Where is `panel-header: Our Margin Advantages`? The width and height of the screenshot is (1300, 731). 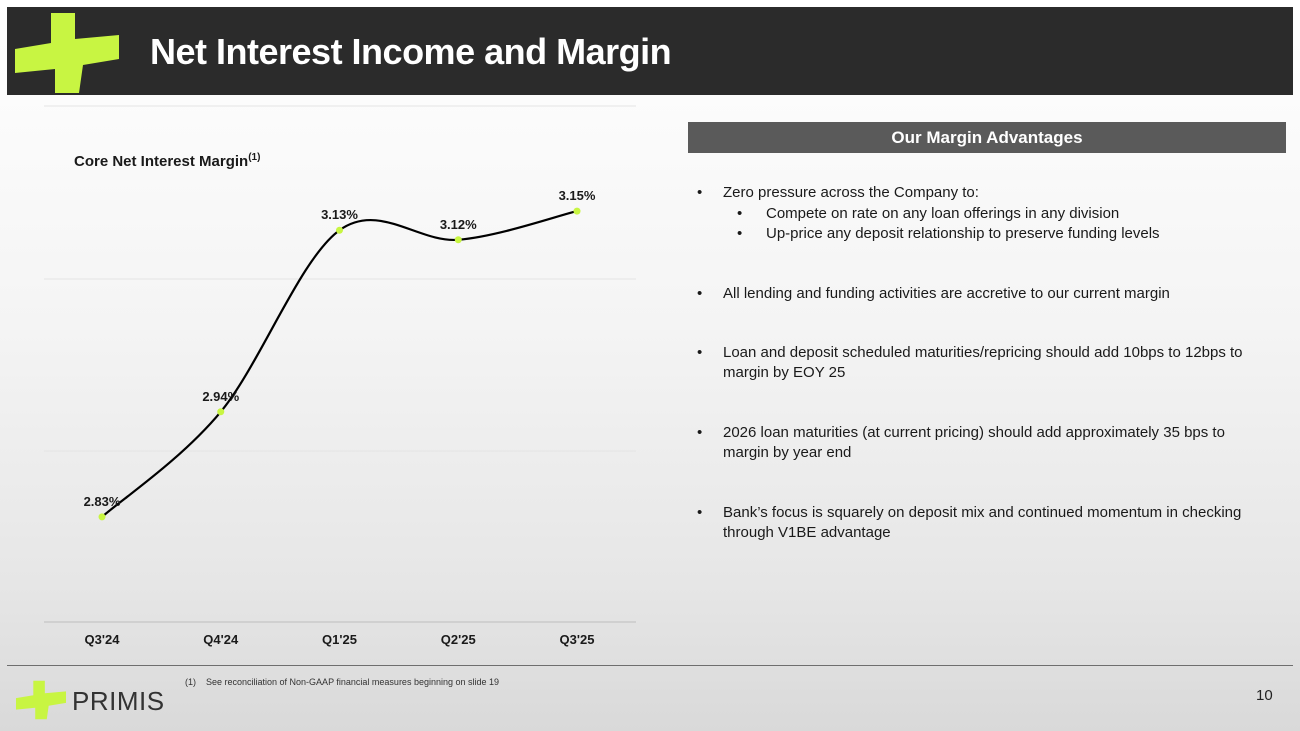
panel-header: Our Margin Advantages is located at coordinates (987, 137).